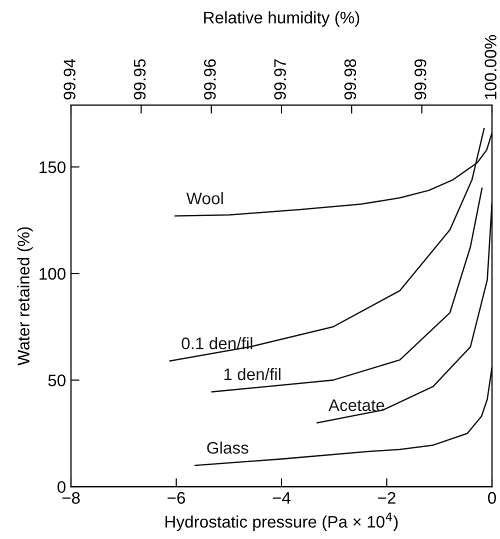 Image resolution: width=500 pixels, height=539 pixels. I want to click on x-tick-label: −6, so click(177, 498).